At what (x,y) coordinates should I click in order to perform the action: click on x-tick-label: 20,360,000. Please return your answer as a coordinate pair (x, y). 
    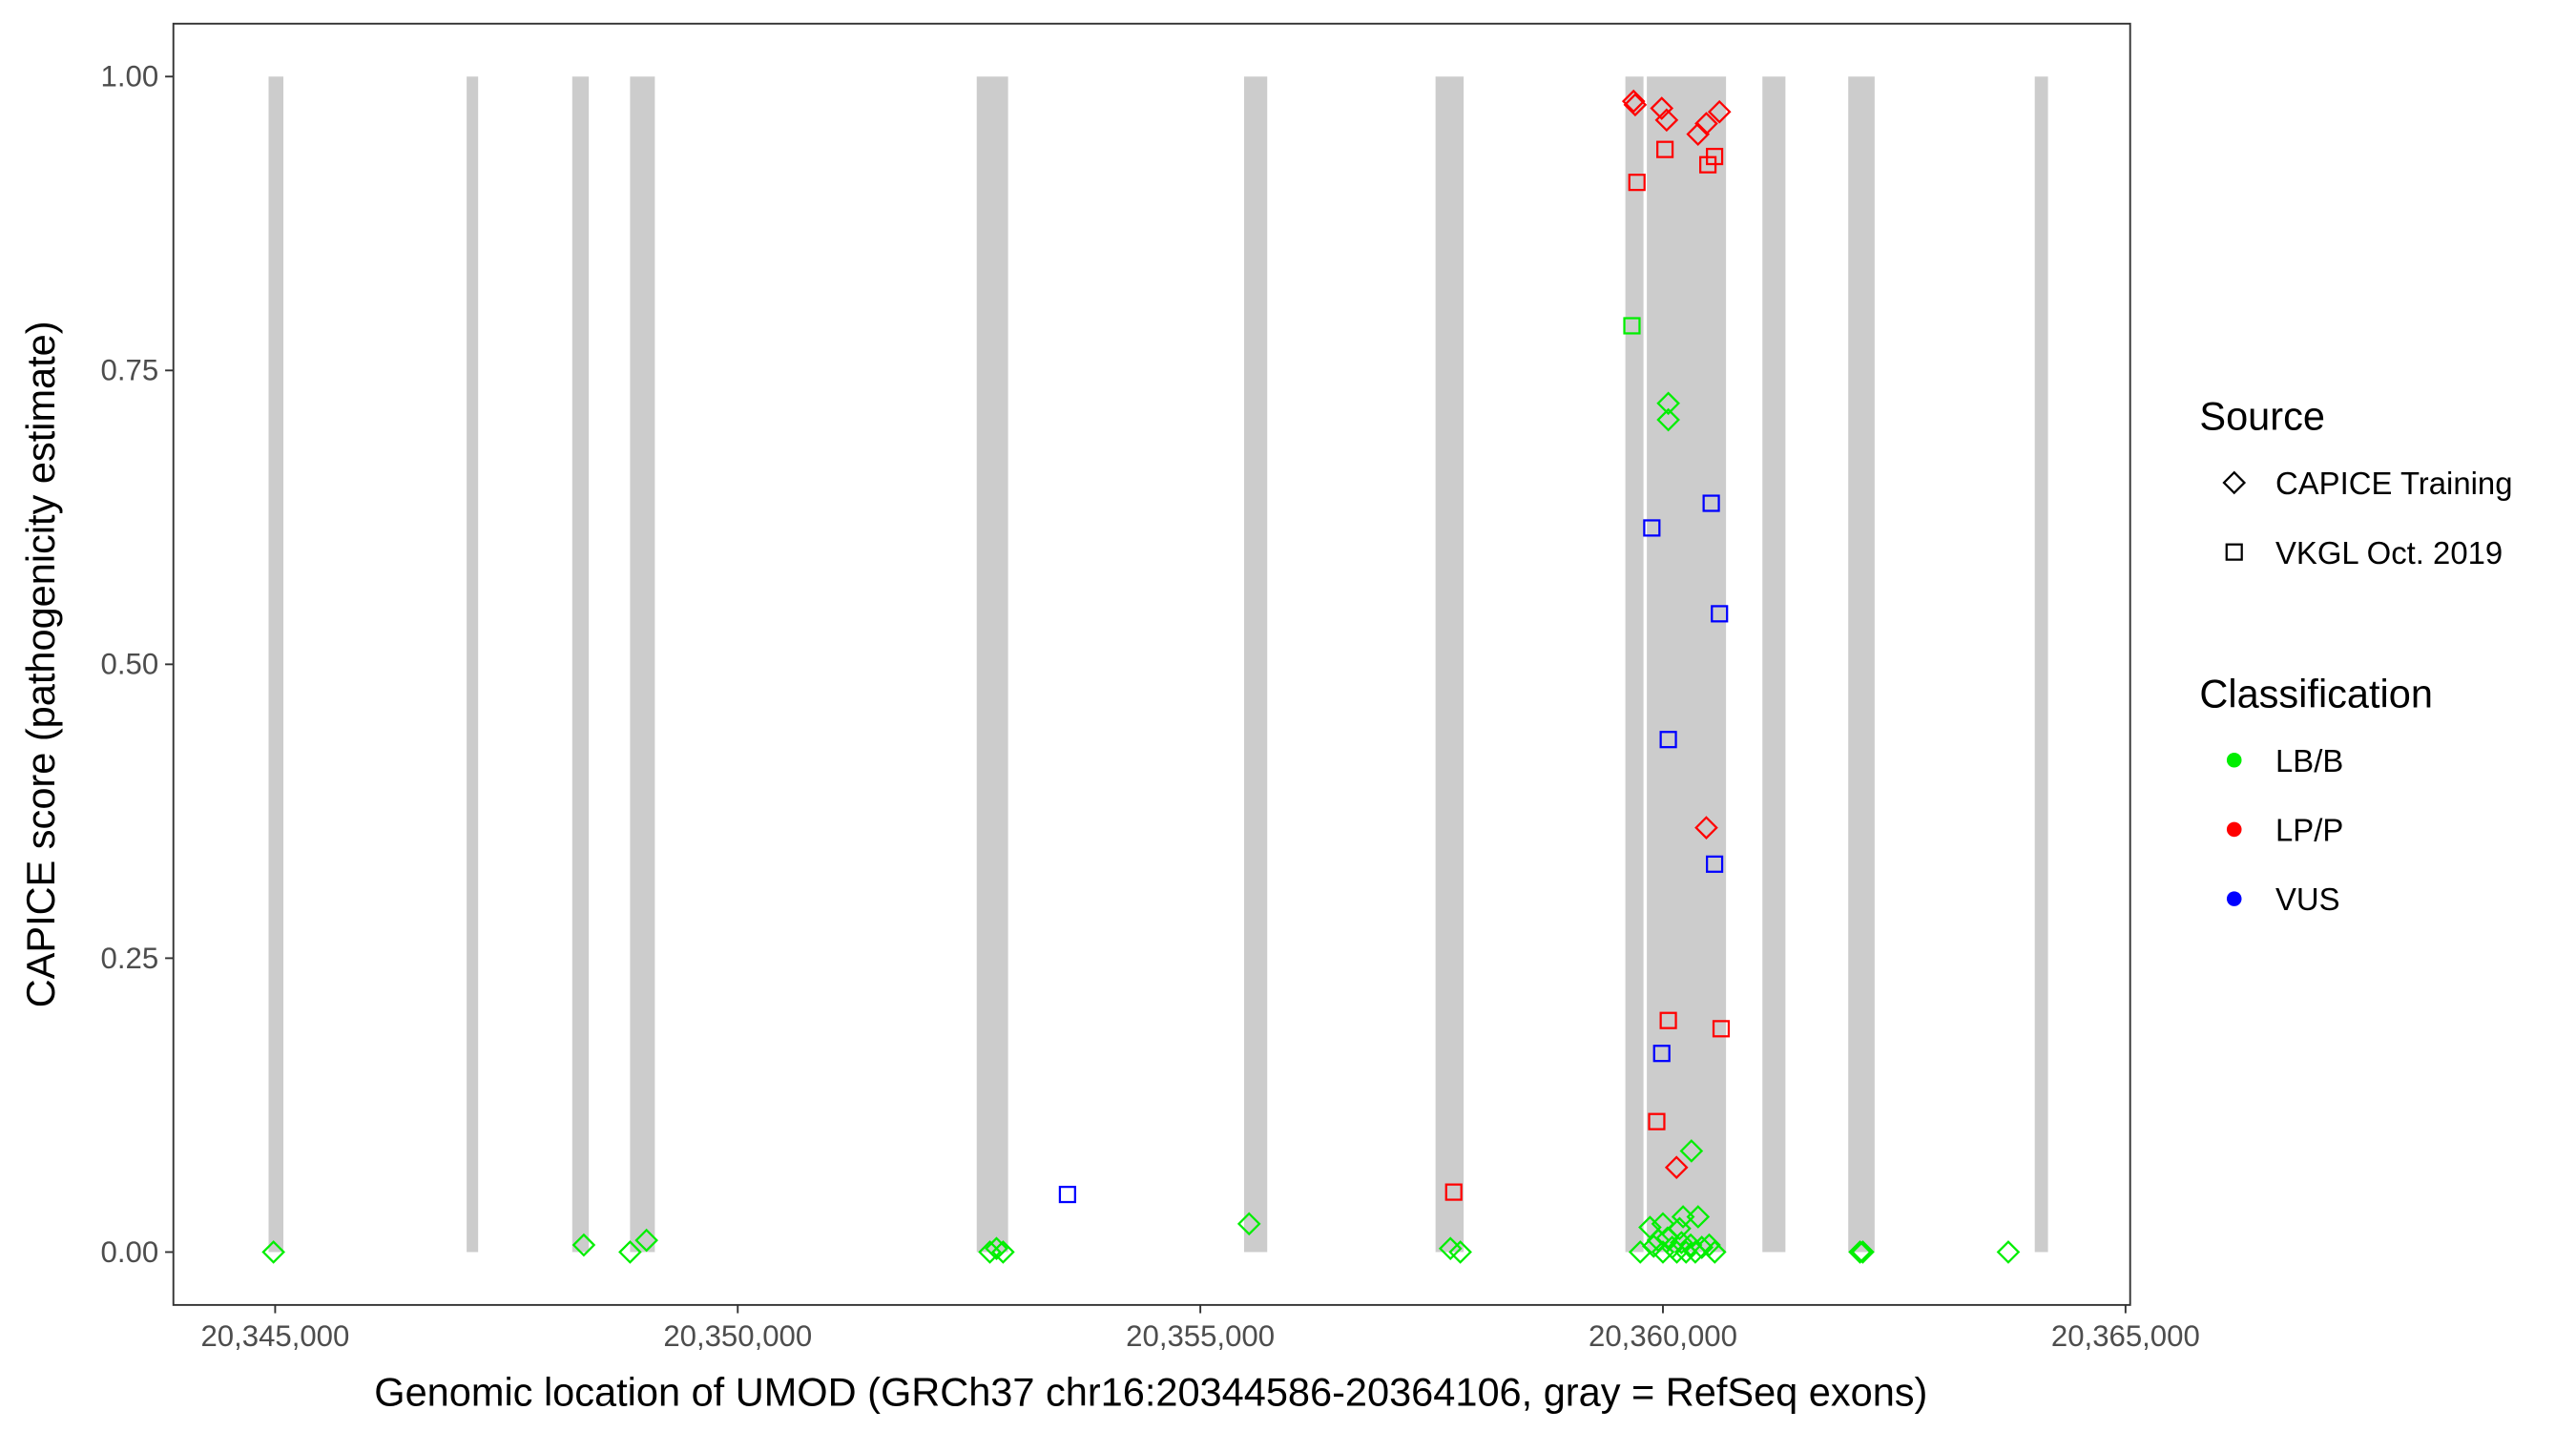
    Looking at the image, I should click on (1663, 1336).